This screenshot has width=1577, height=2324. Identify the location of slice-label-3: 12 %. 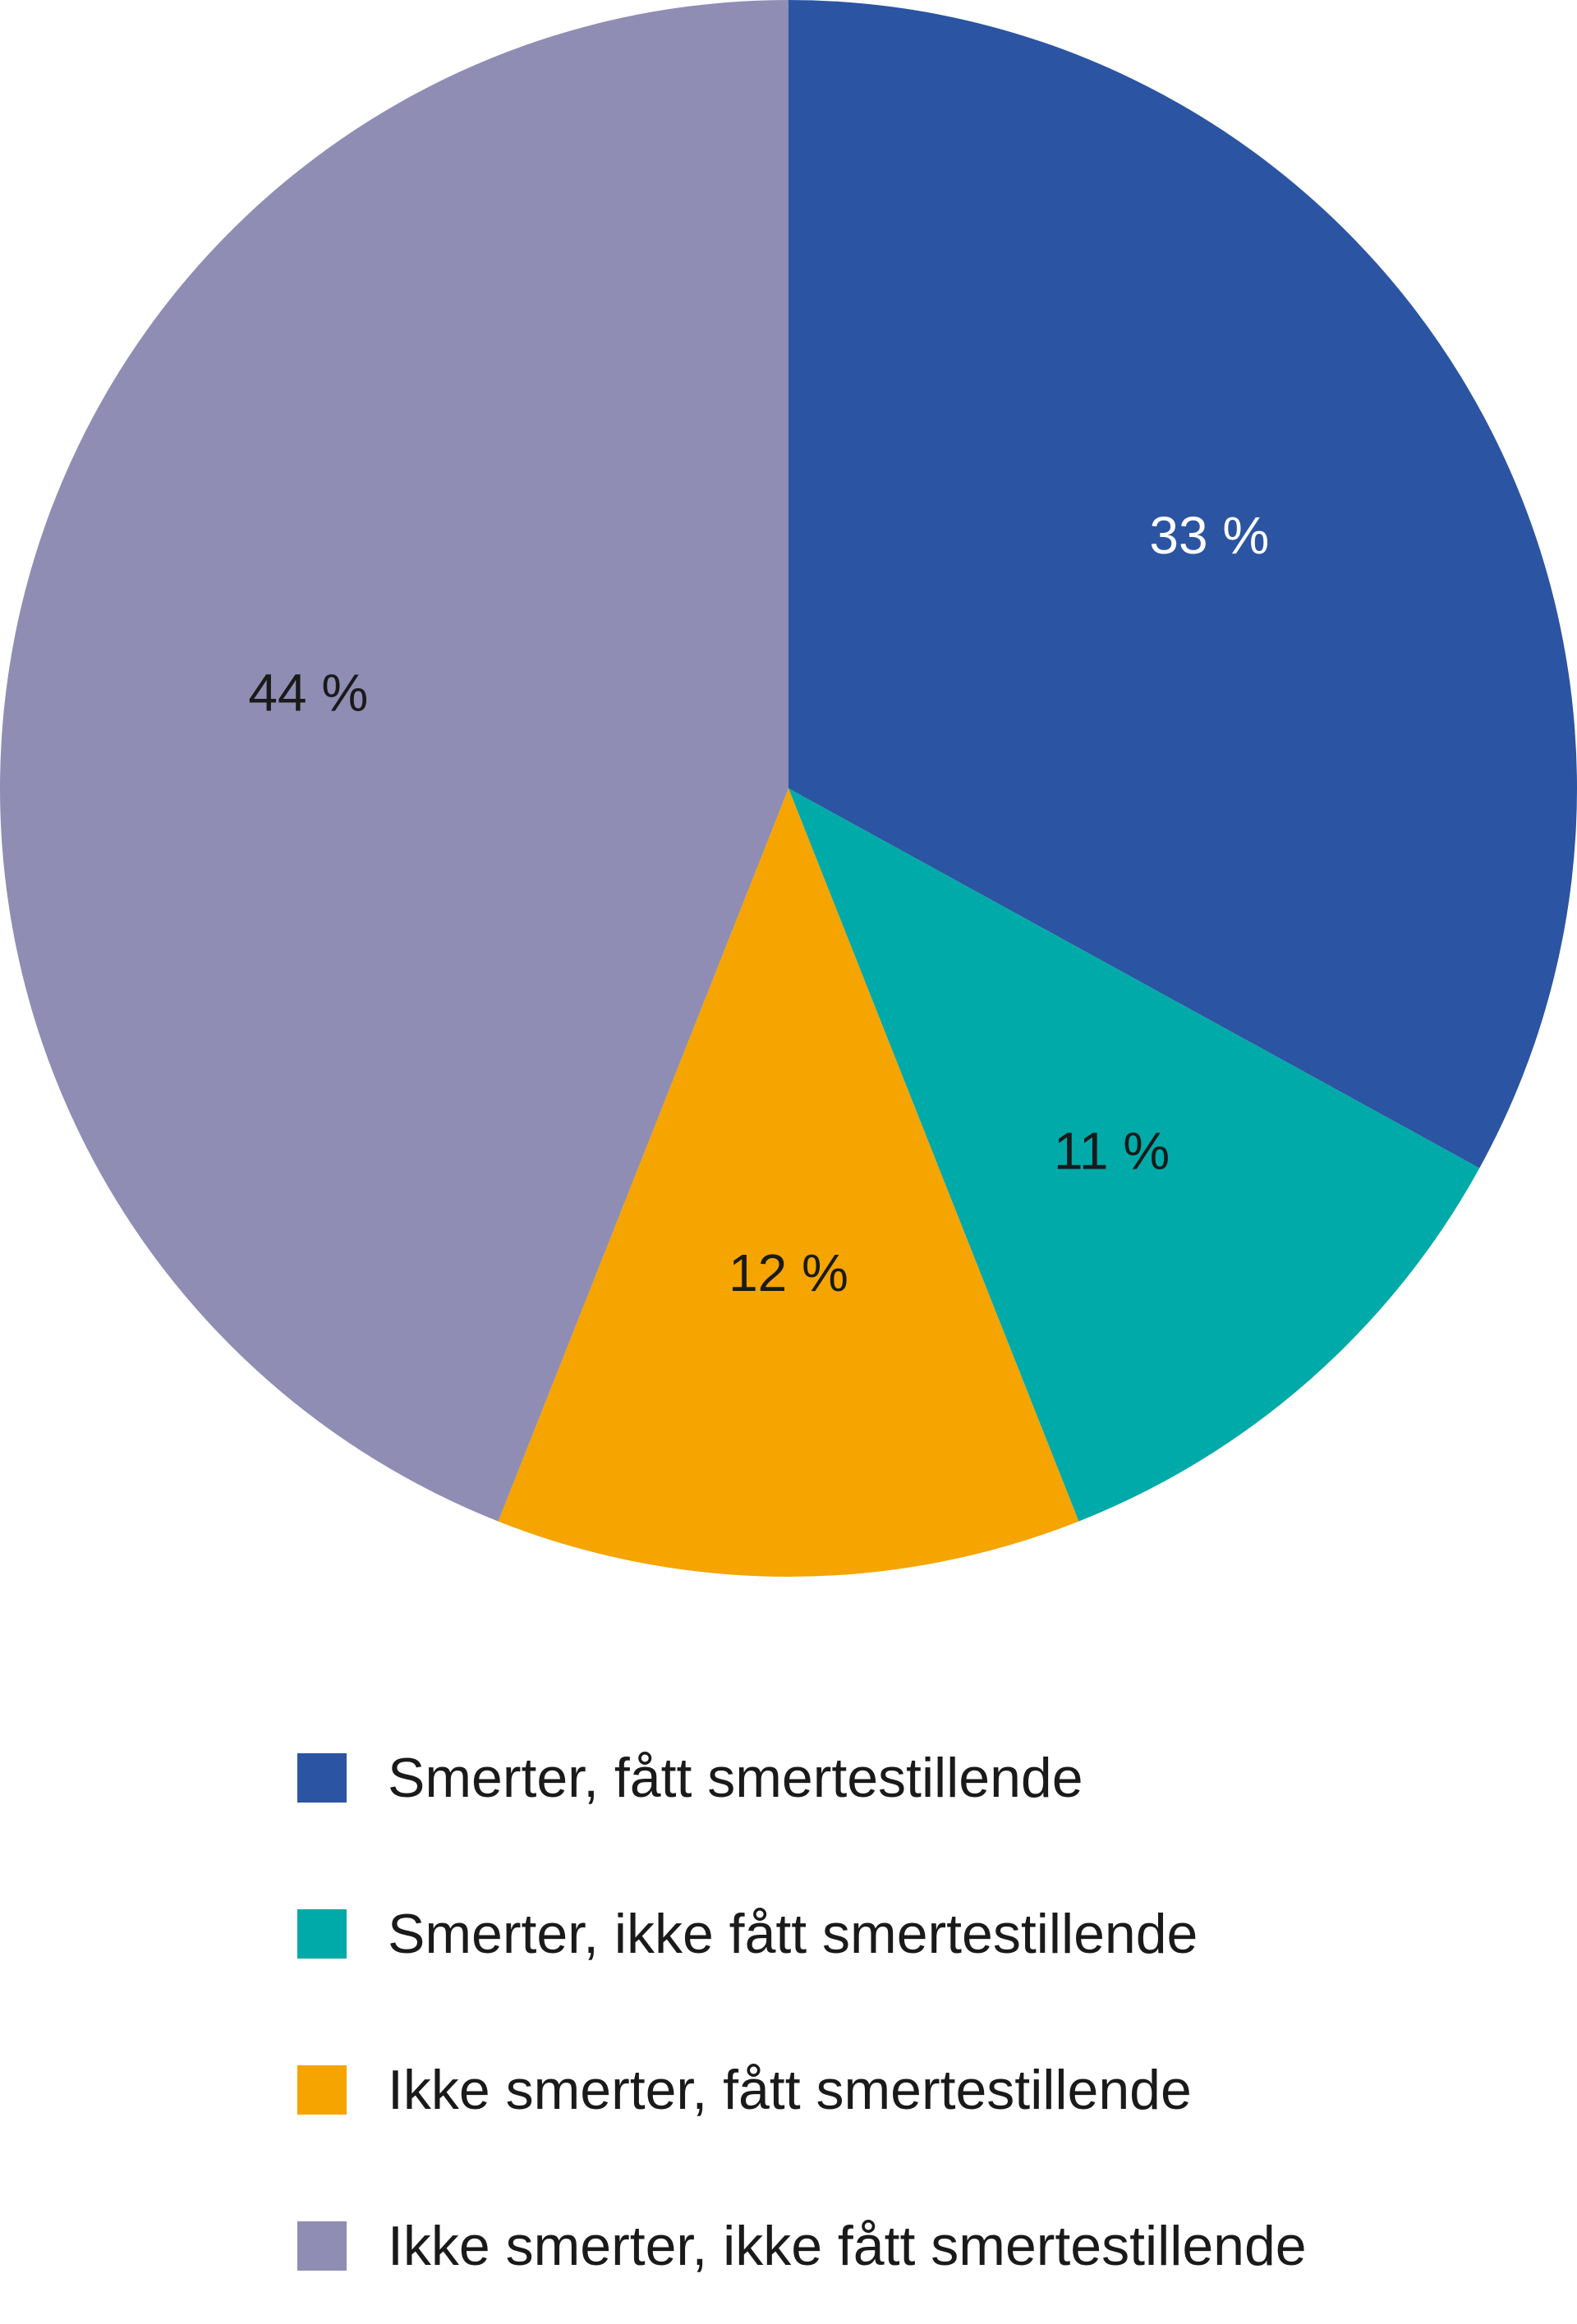
(788, 1272).